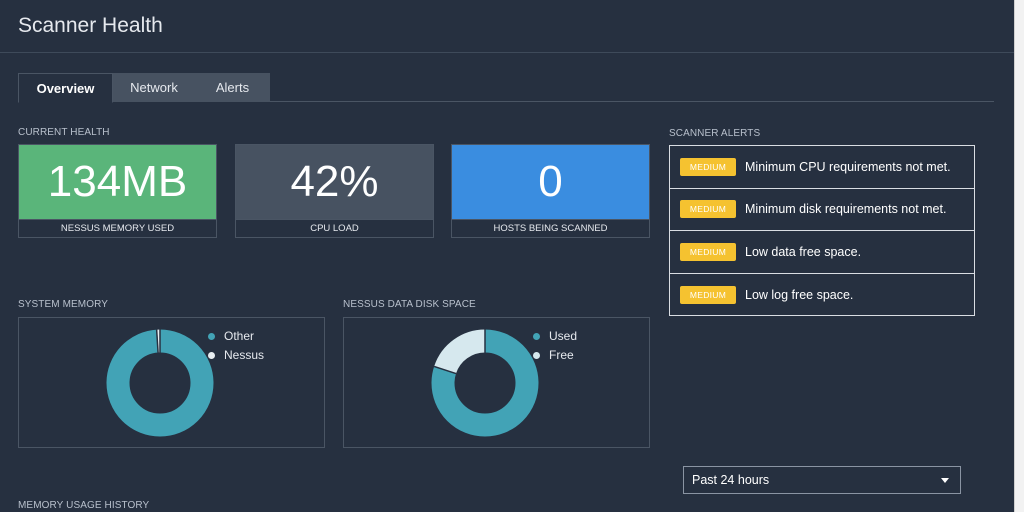 This screenshot has height=512, width=1024. I want to click on alert-item: MEDIUM Low data free space., so click(822, 252).